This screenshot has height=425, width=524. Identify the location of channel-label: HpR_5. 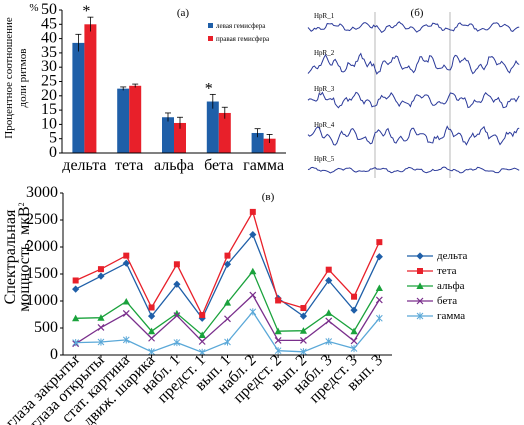
(324, 159).